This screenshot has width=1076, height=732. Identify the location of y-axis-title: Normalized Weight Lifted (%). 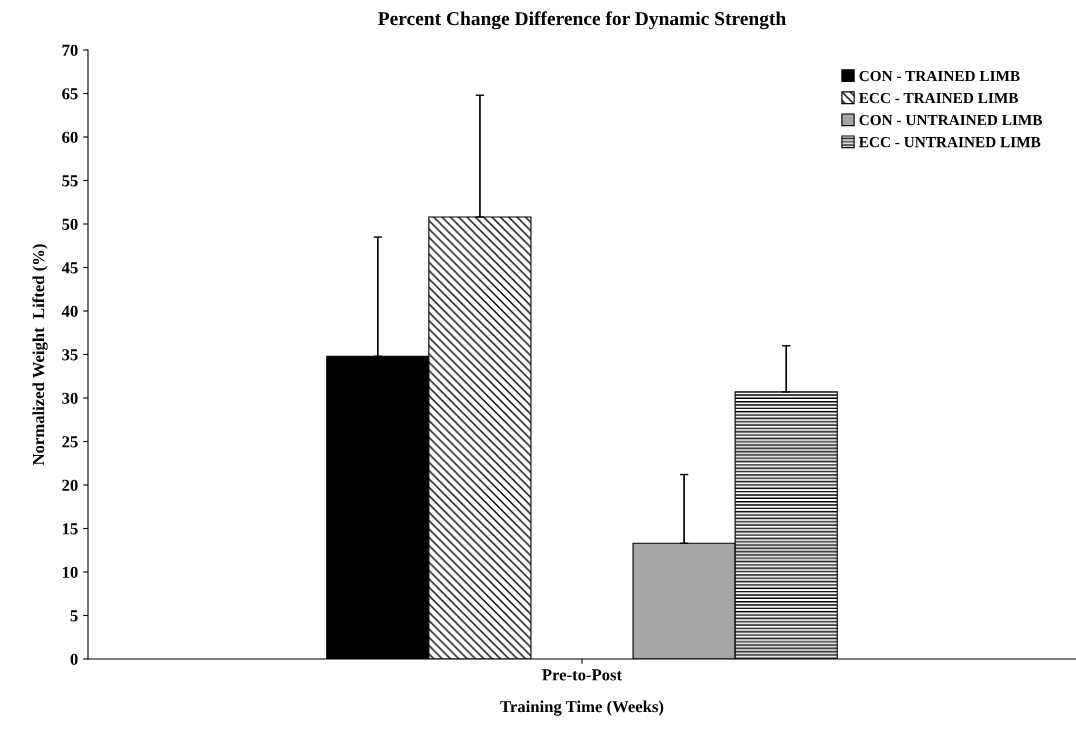
(40, 355).